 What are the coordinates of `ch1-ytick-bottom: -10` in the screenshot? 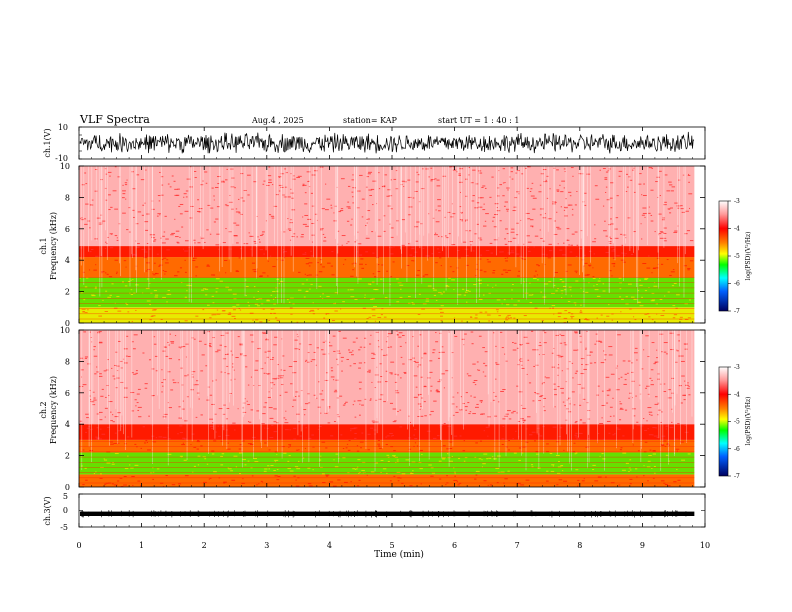 It's located at (61, 158).